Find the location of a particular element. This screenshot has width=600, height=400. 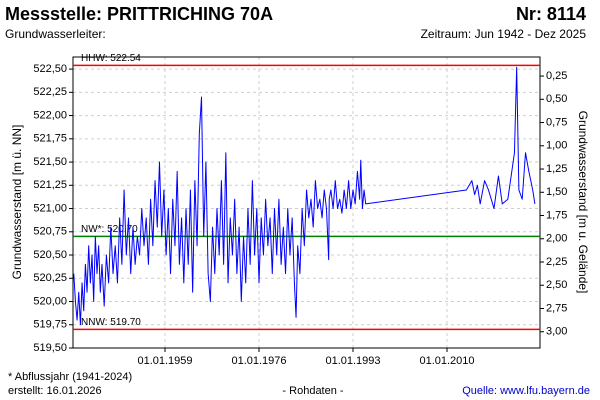

y2-tick-label: 1,75 is located at coordinates (556, 215).